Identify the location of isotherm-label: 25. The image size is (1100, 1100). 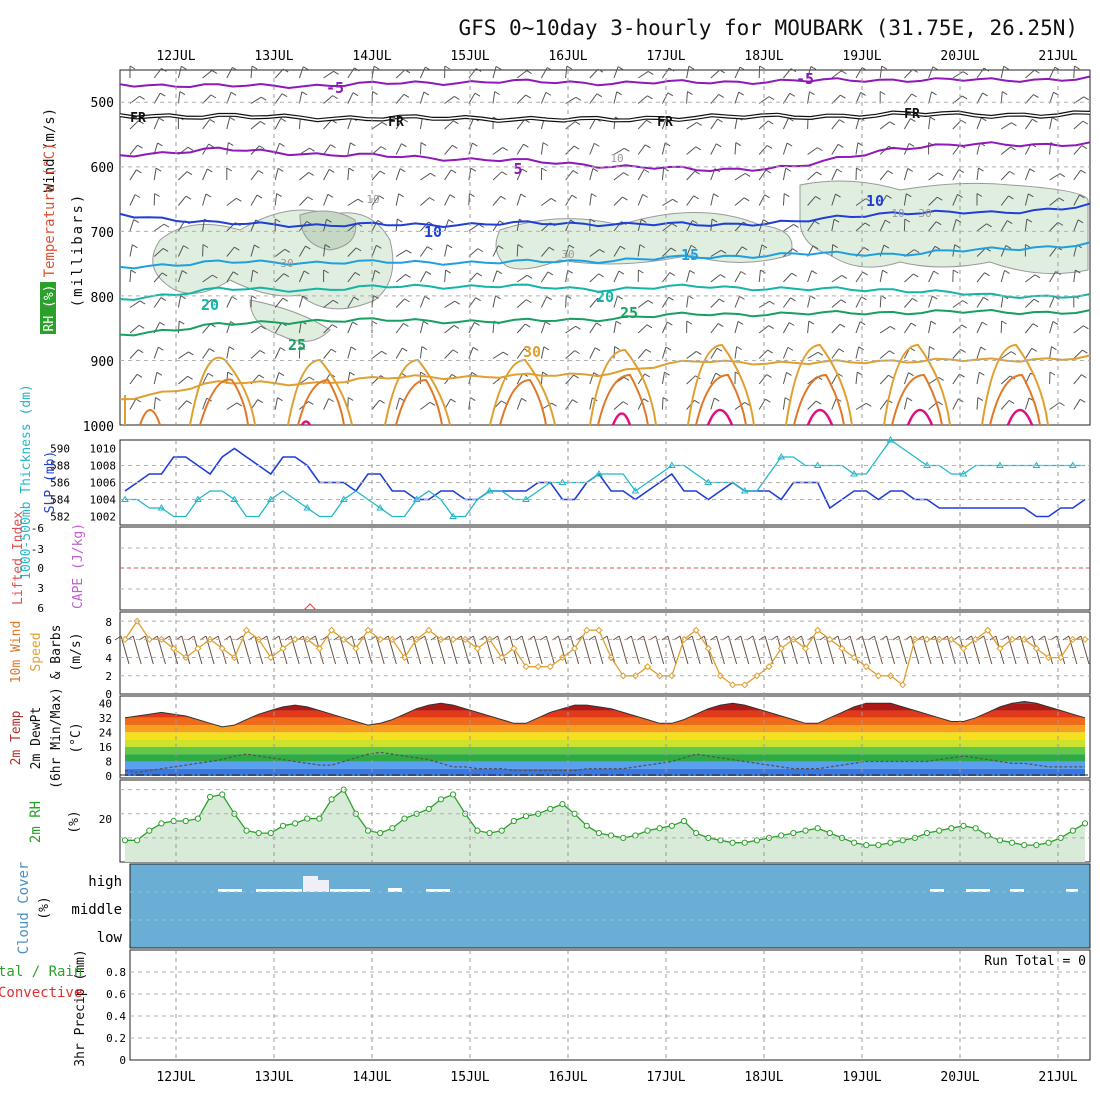
(297, 345).